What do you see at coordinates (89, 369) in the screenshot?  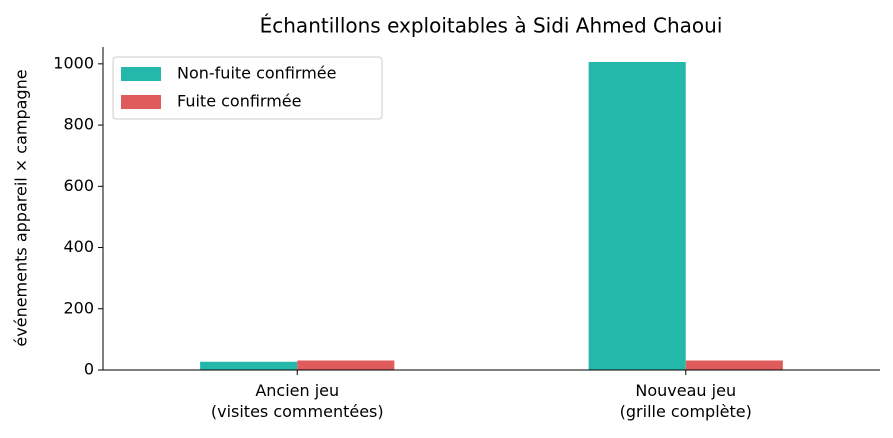 I see `y-tick-label: 0` at bounding box center [89, 369].